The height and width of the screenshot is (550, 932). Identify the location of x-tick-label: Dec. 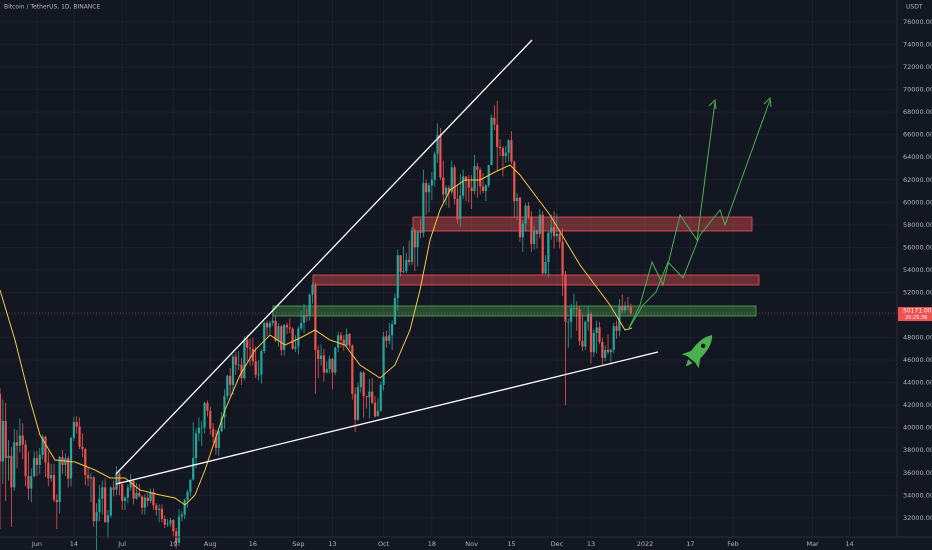
(557, 544).